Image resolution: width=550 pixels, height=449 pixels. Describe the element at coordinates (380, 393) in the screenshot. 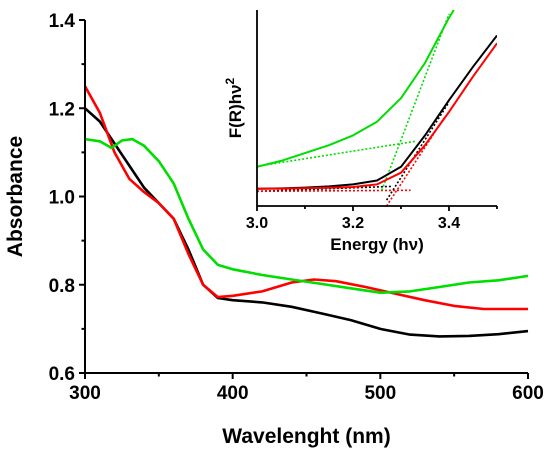

I see `x-tick-label: 500` at that location.